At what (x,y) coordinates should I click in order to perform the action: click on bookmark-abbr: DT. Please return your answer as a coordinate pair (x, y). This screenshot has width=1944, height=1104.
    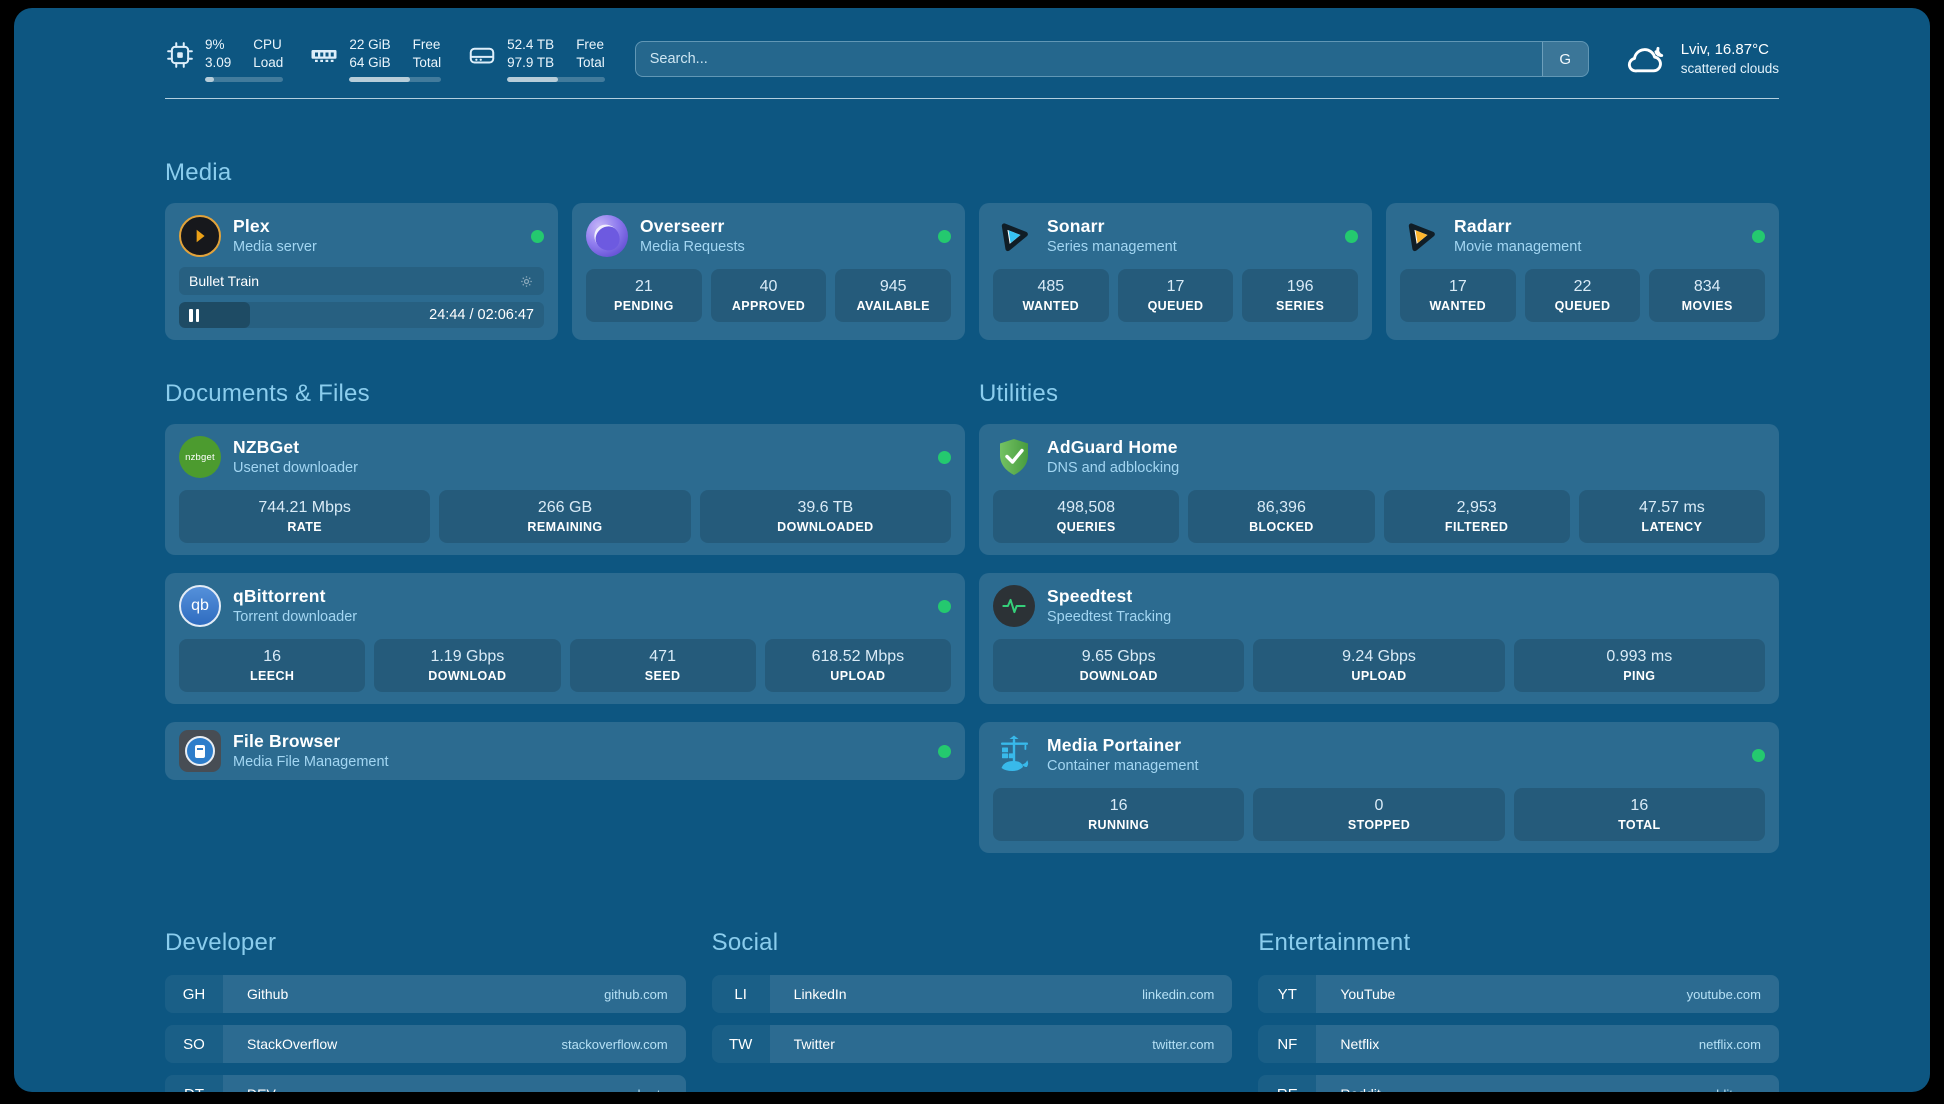
    Looking at the image, I should click on (194, 1083).